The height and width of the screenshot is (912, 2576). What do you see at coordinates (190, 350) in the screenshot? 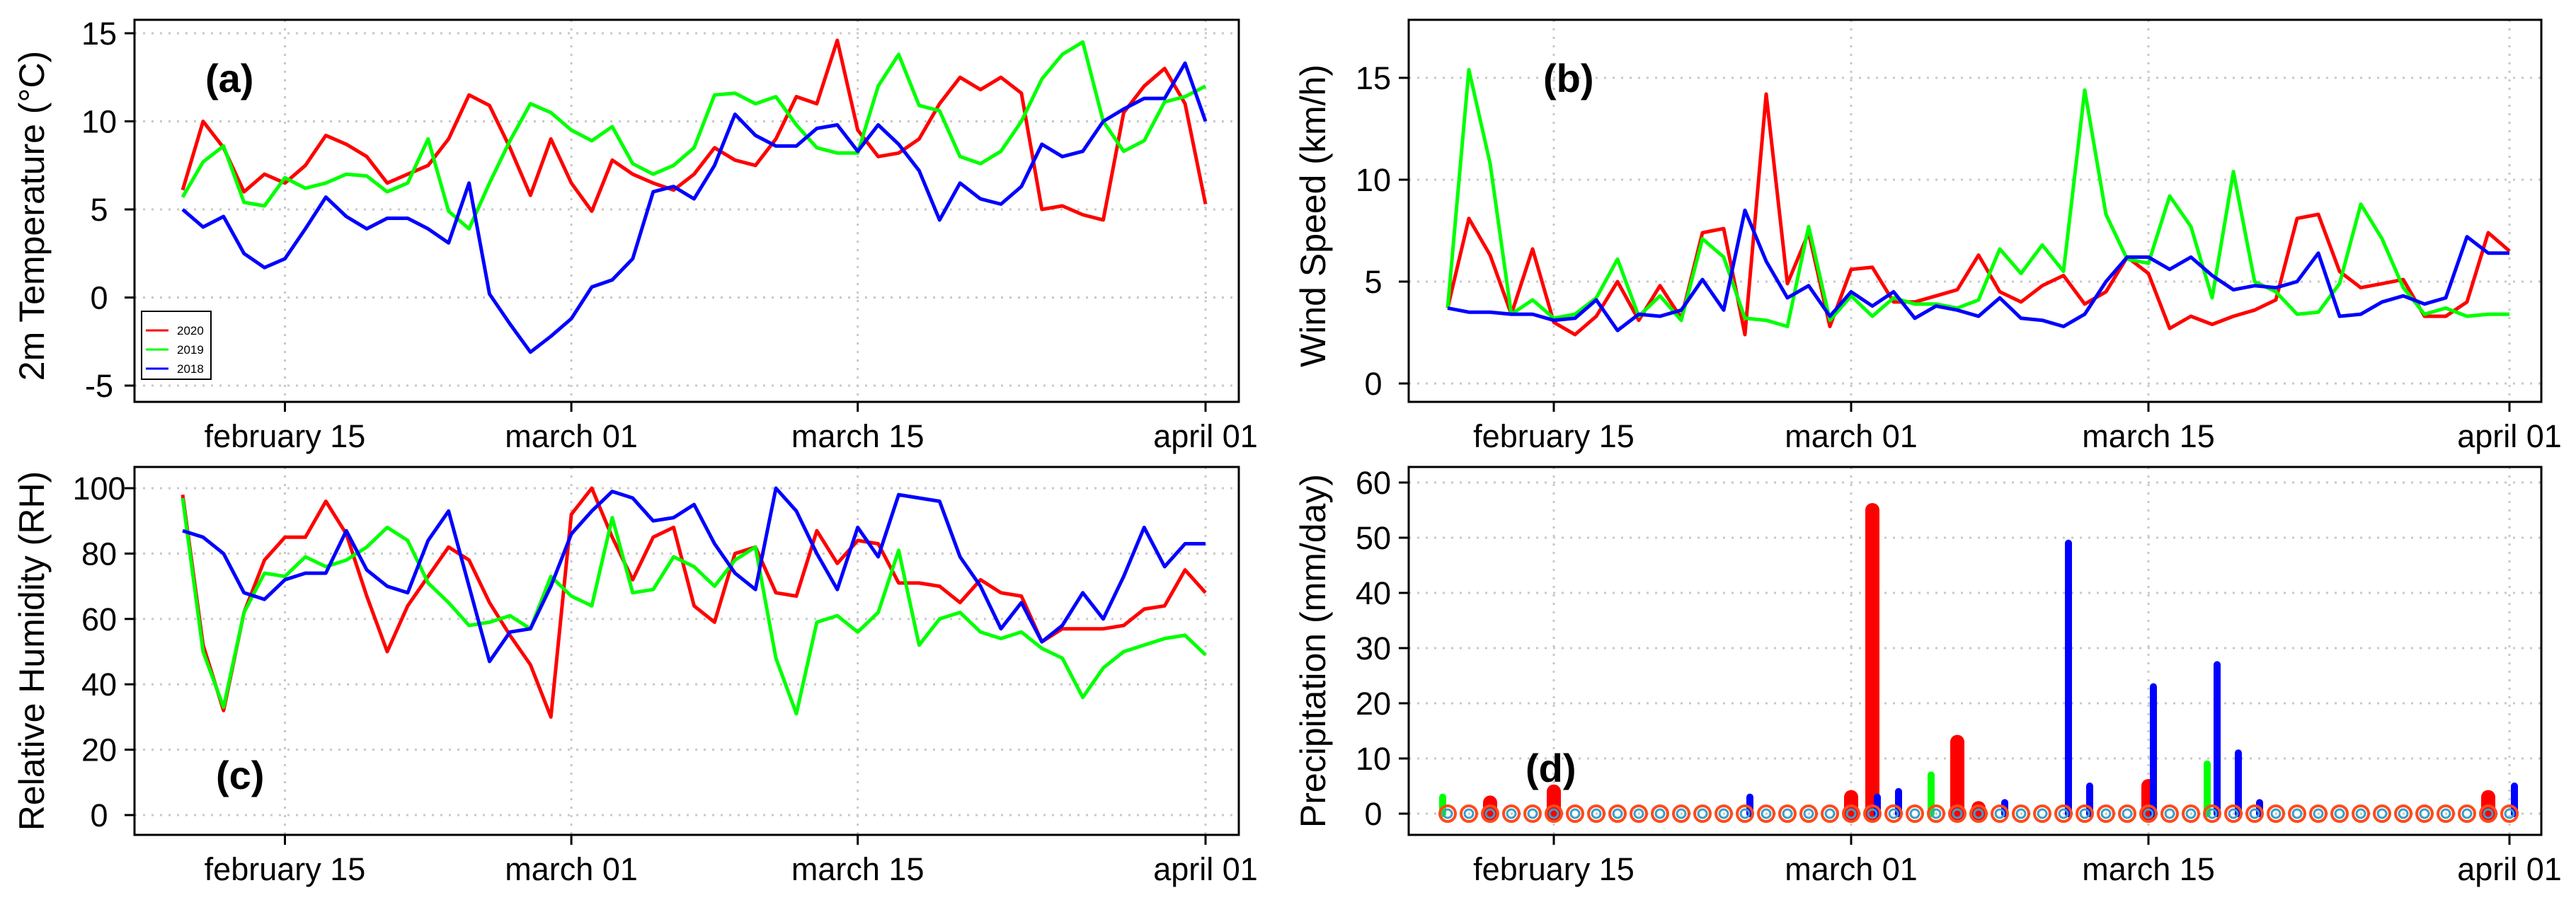
I see `legend-label-2019: 2019` at bounding box center [190, 350].